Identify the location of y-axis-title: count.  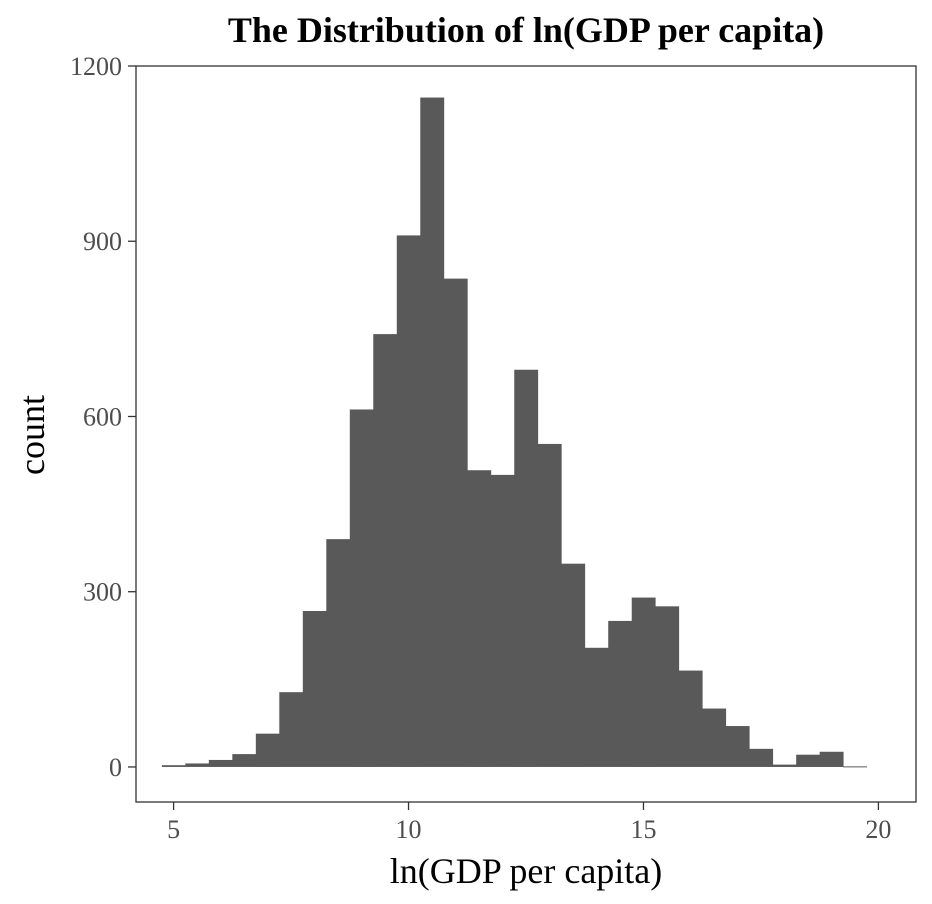
(32, 435).